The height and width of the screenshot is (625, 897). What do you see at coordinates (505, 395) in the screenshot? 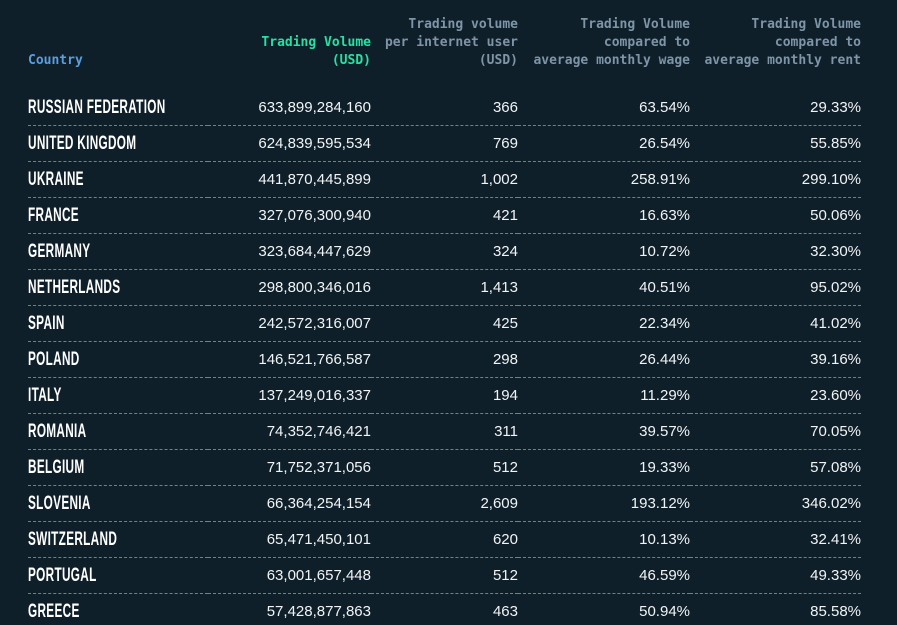
I see `cell-per-internet-user: 194` at bounding box center [505, 395].